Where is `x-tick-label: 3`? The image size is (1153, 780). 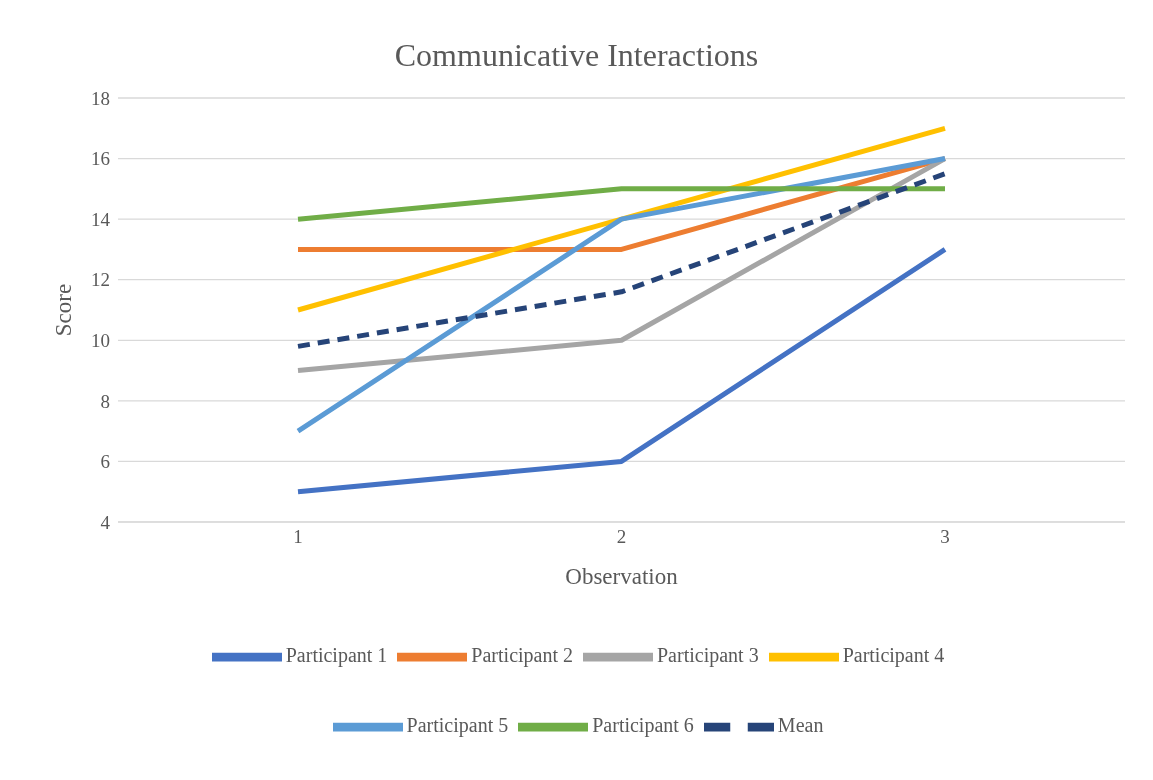
x-tick-label: 3 is located at coordinates (945, 537).